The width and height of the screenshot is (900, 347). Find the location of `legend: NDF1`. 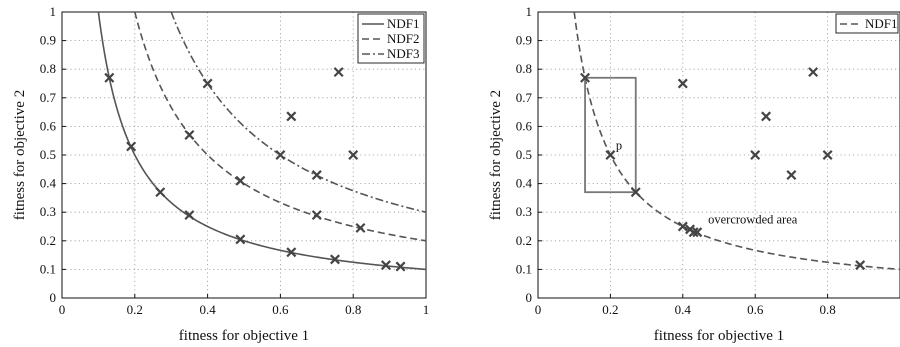

legend: NDF1 is located at coordinates (867, 23).